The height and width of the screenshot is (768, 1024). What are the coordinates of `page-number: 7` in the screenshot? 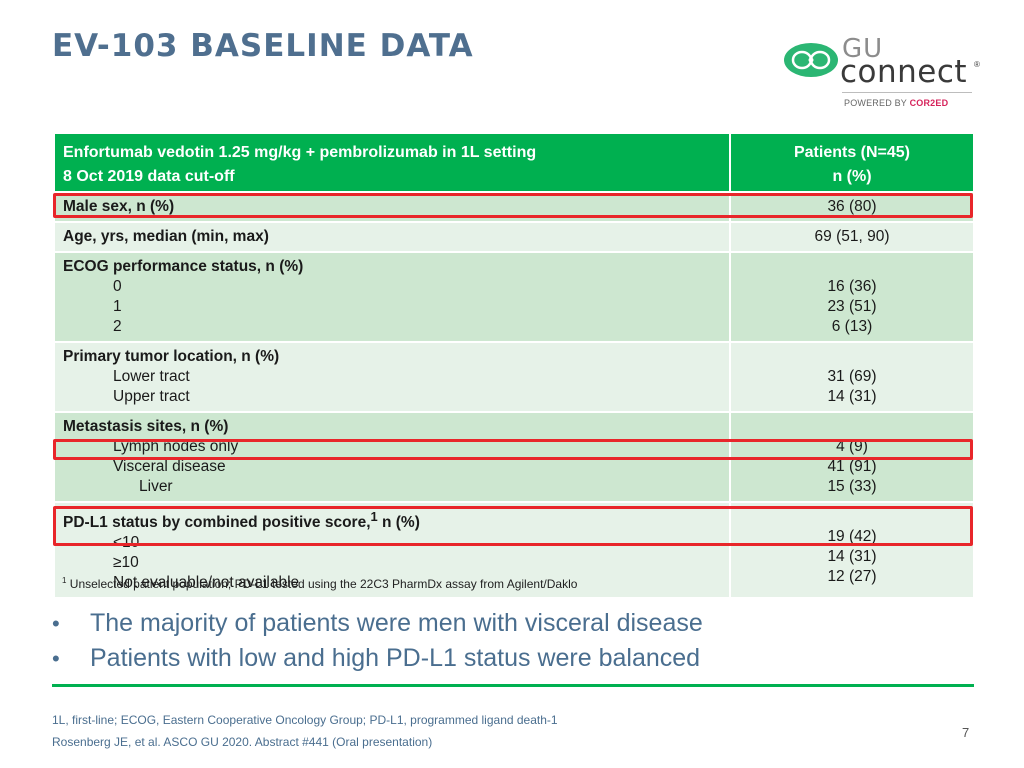 It's located at (966, 732).